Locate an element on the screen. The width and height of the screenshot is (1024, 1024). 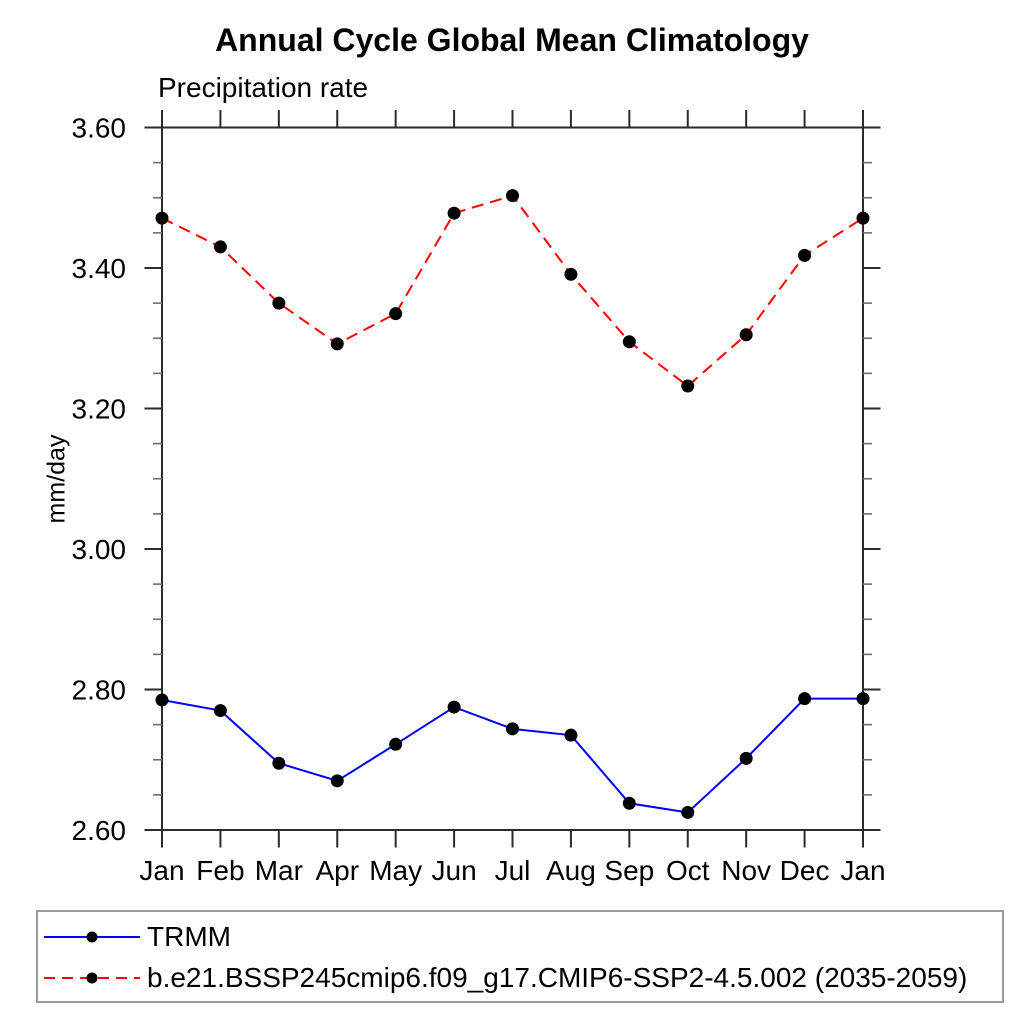
x-tick-label: Jul is located at coordinates (513, 870).